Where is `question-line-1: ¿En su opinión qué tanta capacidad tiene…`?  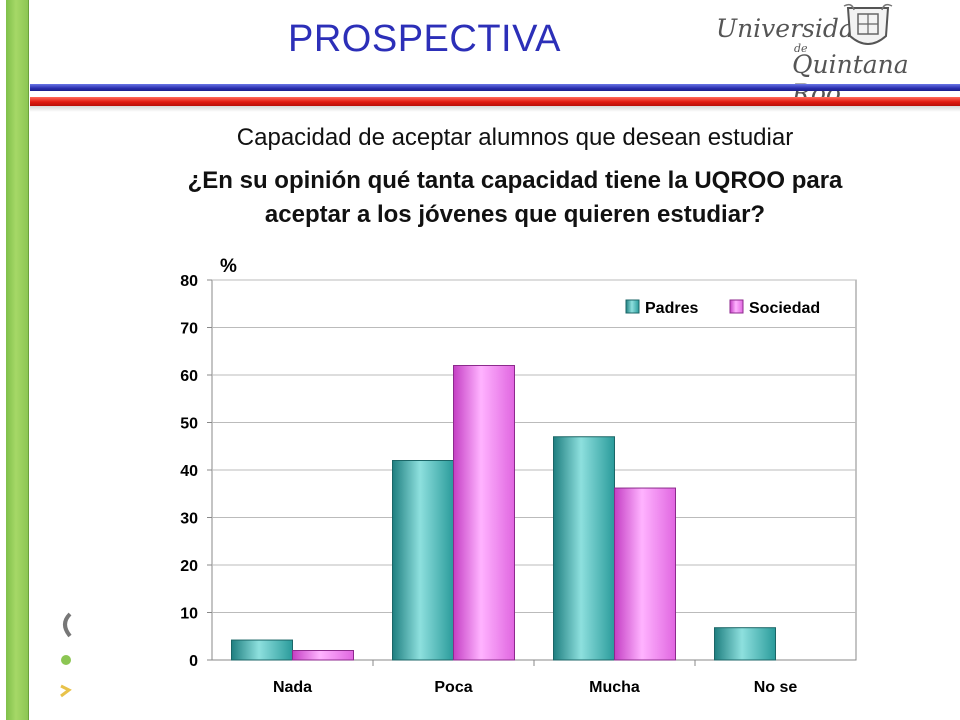 question-line-1: ¿En su opinión qué tanta capacidad tiene… is located at coordinates (515, 180).